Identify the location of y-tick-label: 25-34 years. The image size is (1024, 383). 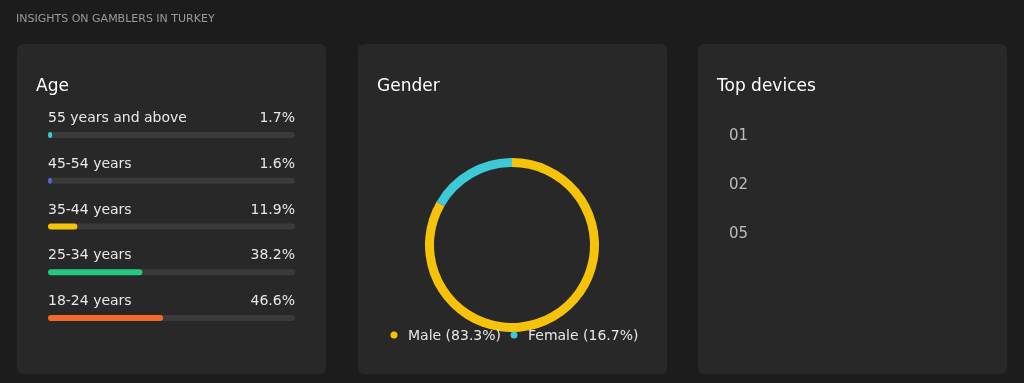
(90, 254).